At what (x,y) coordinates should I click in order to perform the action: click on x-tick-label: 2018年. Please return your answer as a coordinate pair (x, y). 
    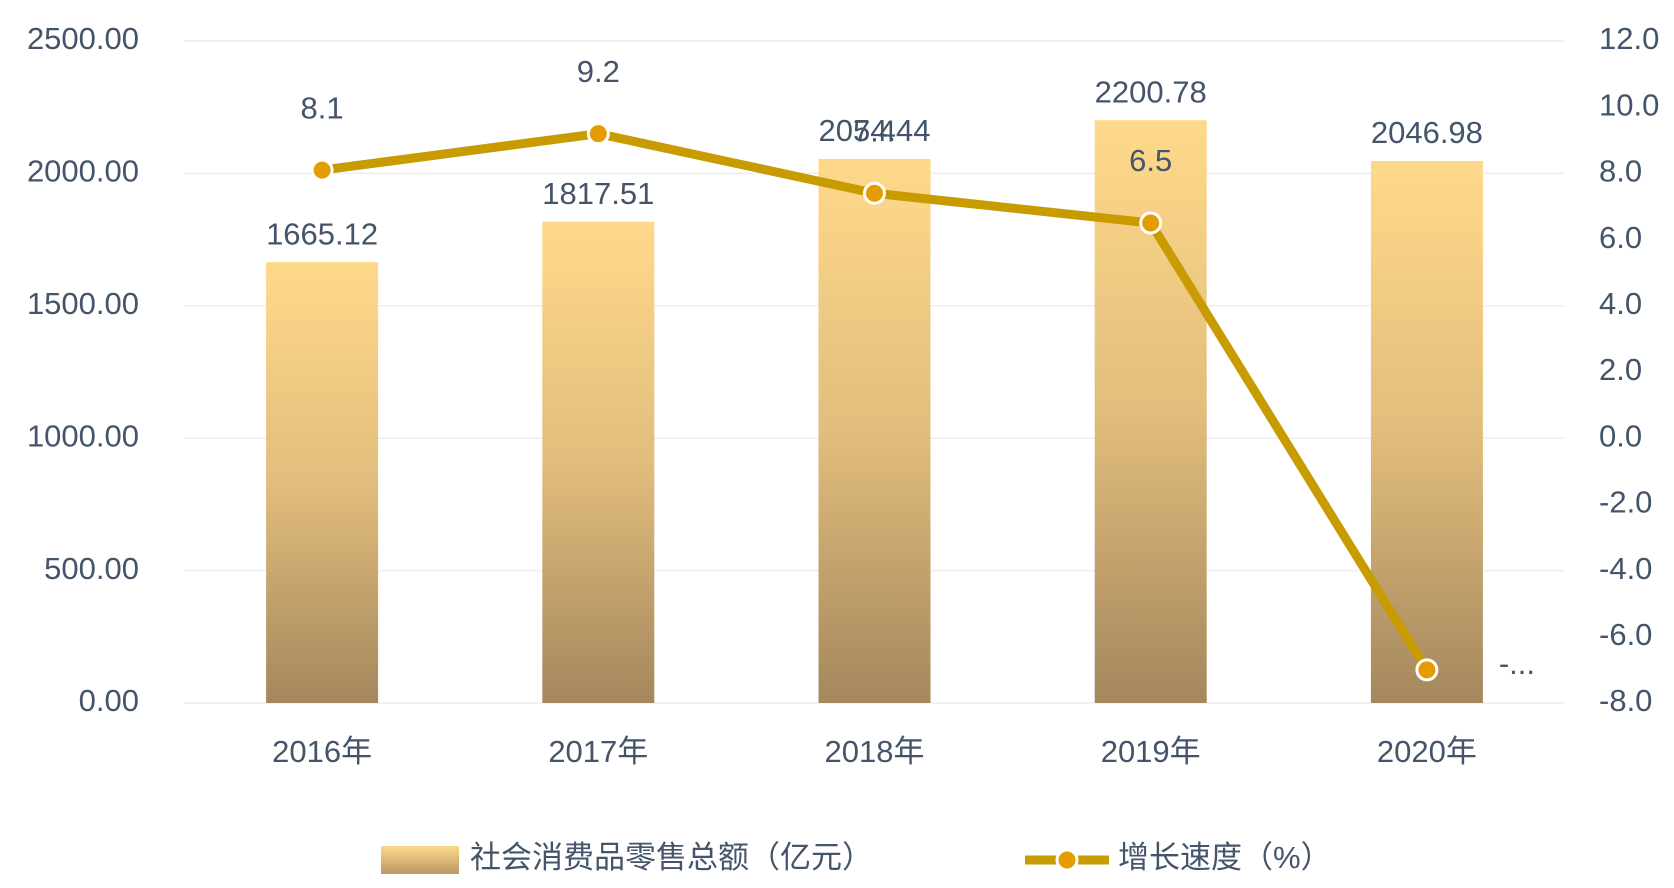
    Looking at the image, I should click on (875, 751).